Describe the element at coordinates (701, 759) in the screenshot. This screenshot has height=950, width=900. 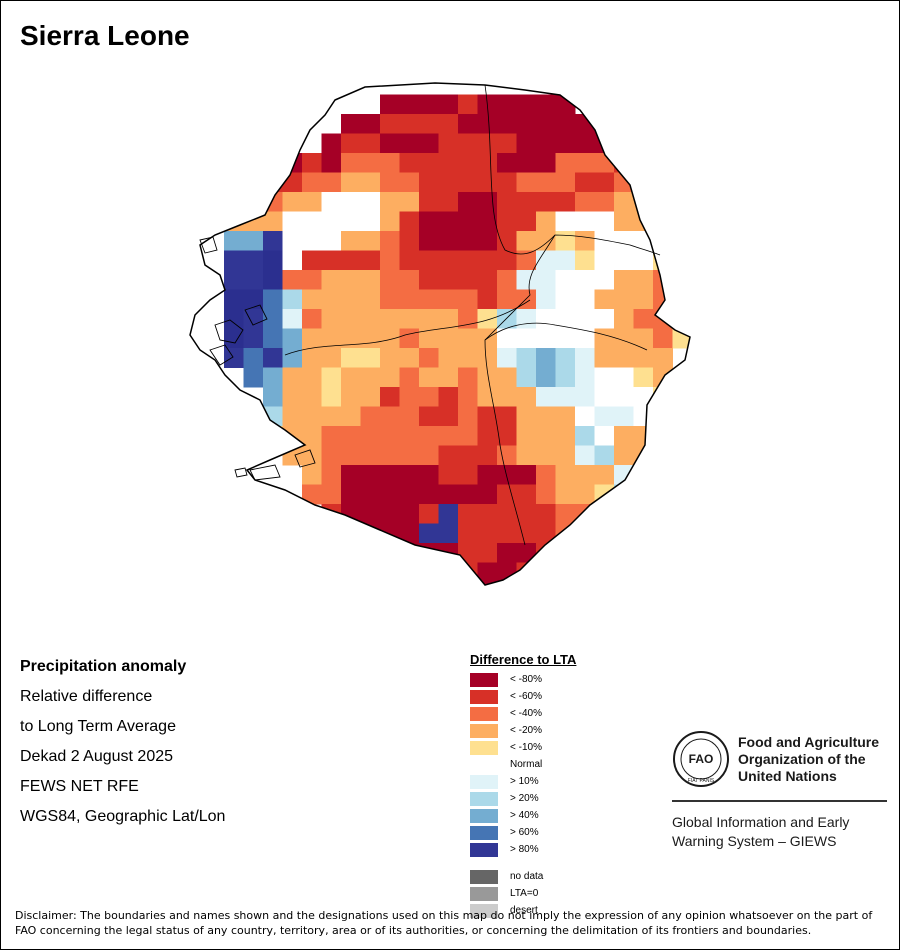
I see `fao-logo-icon: FAO FIAT PANIS` at that location.